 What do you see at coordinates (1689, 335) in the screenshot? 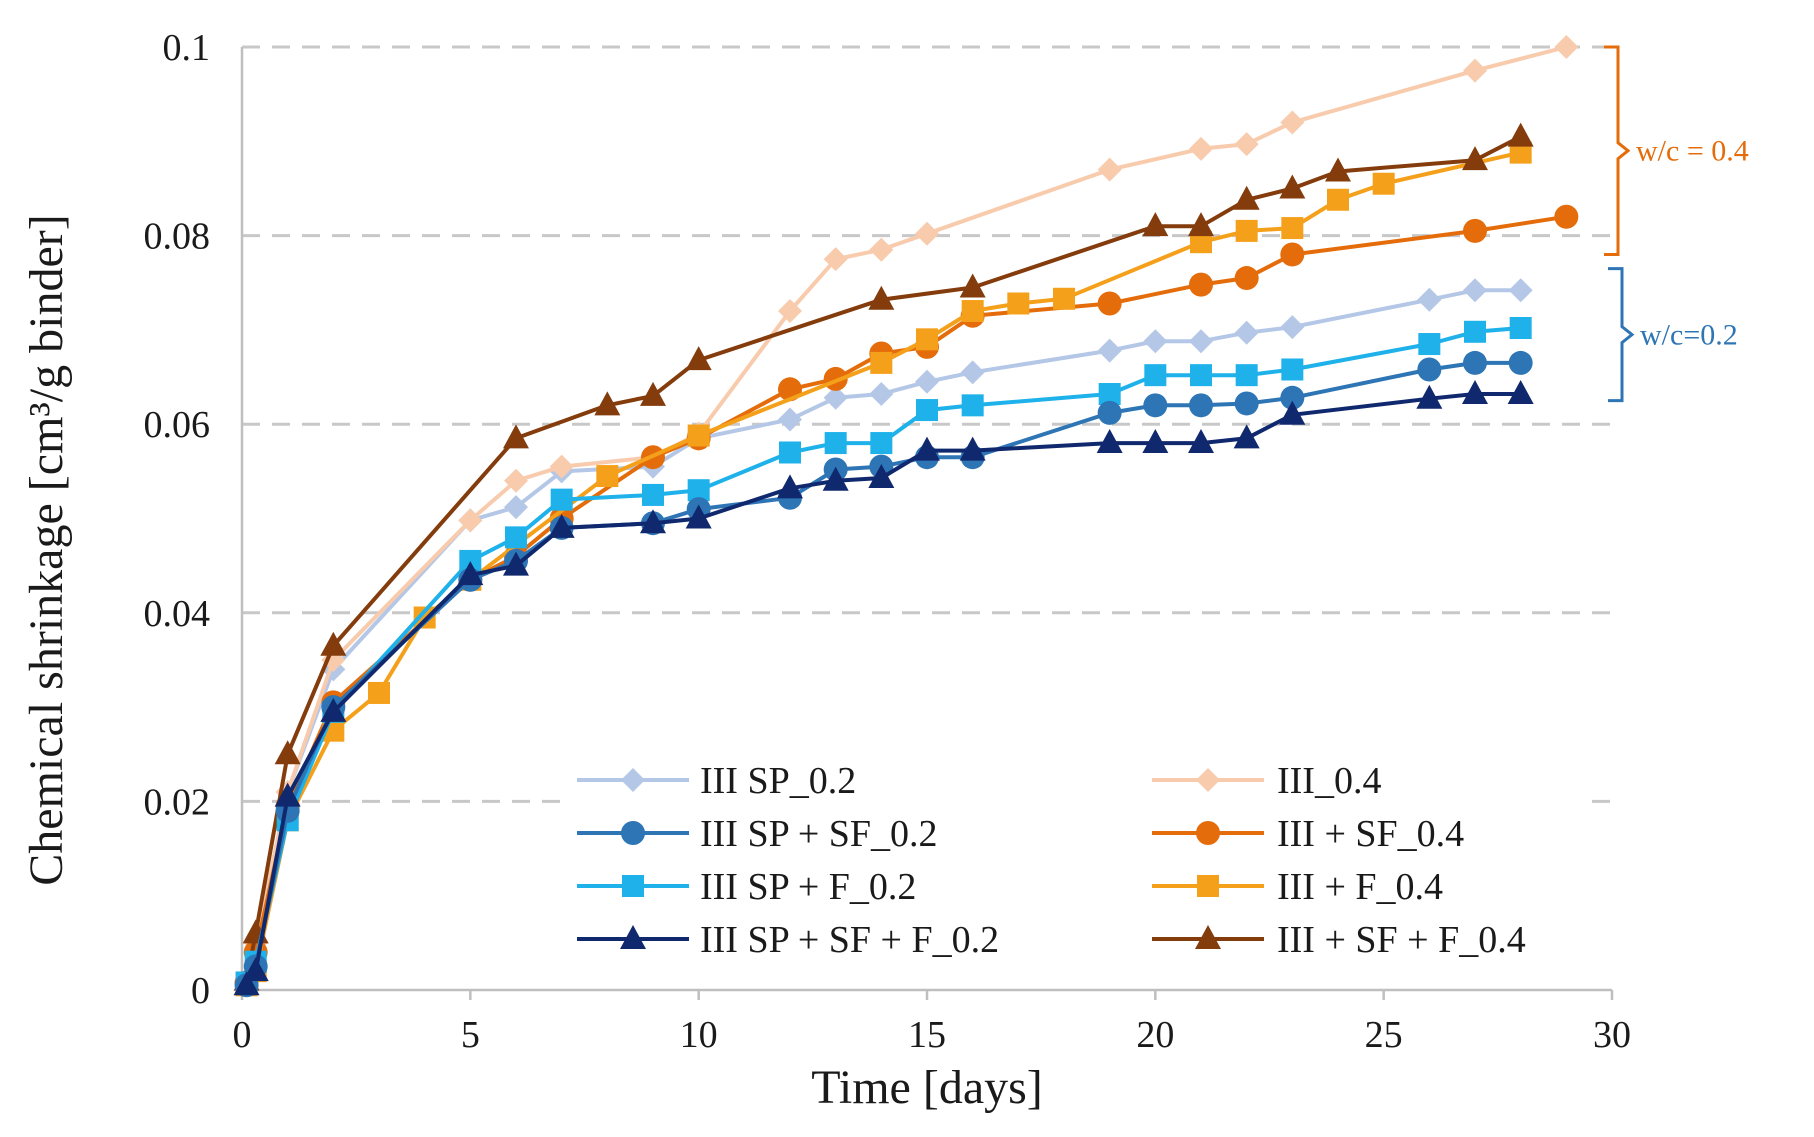
I see `annotation-label: w/c=0.2` at bounding box center [1689, 335].